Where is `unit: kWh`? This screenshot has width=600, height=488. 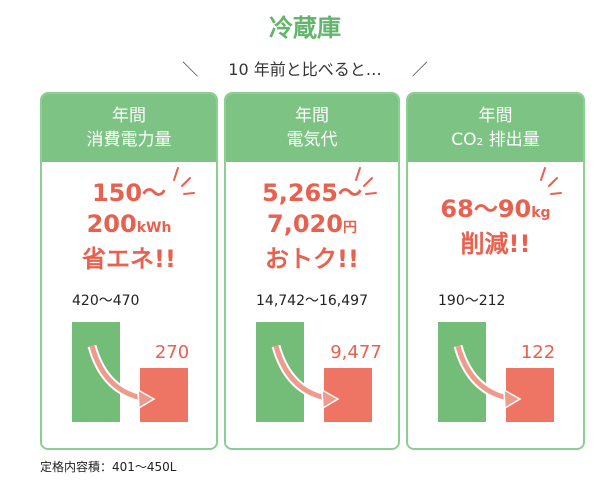
unit: kWh is located at coordinates (154, 228).